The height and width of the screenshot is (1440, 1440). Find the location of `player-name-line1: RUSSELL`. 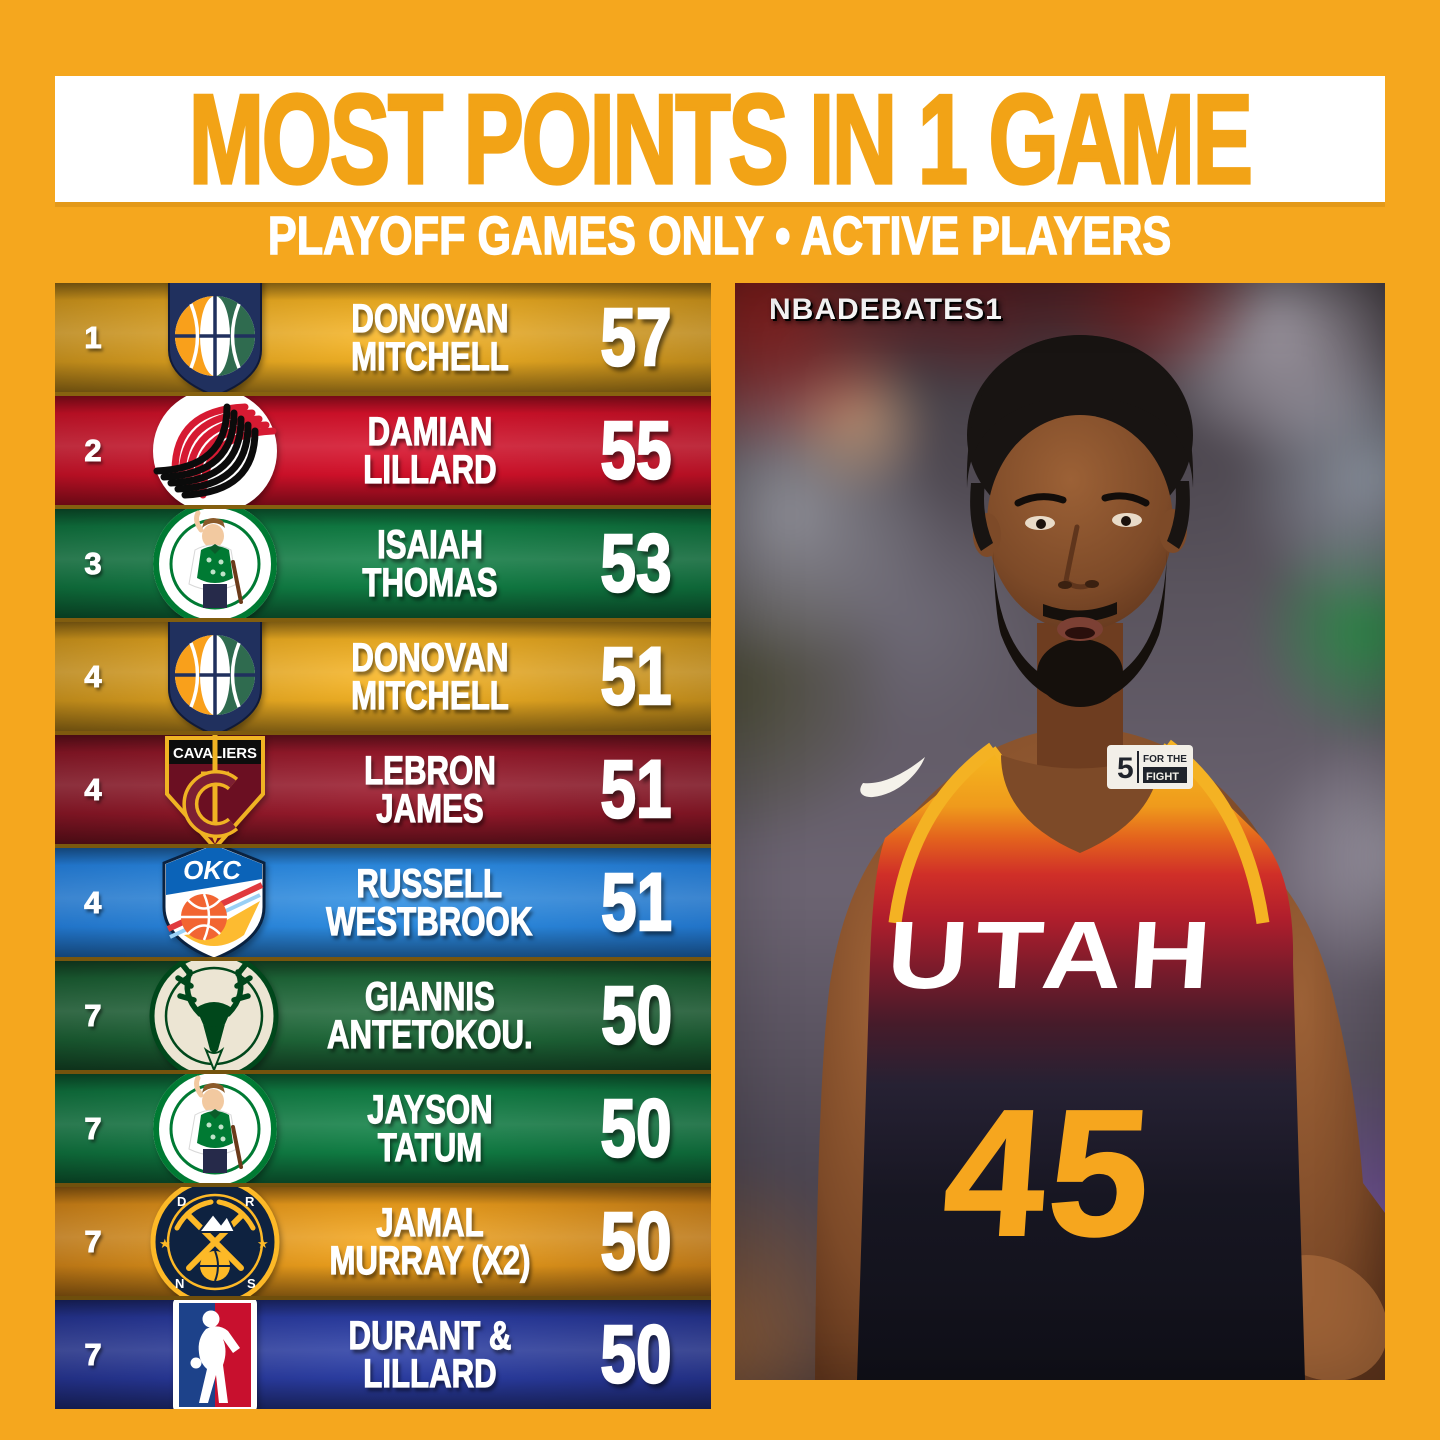

player-name-line1: RUSSELL is located at coordinates (429, 883).